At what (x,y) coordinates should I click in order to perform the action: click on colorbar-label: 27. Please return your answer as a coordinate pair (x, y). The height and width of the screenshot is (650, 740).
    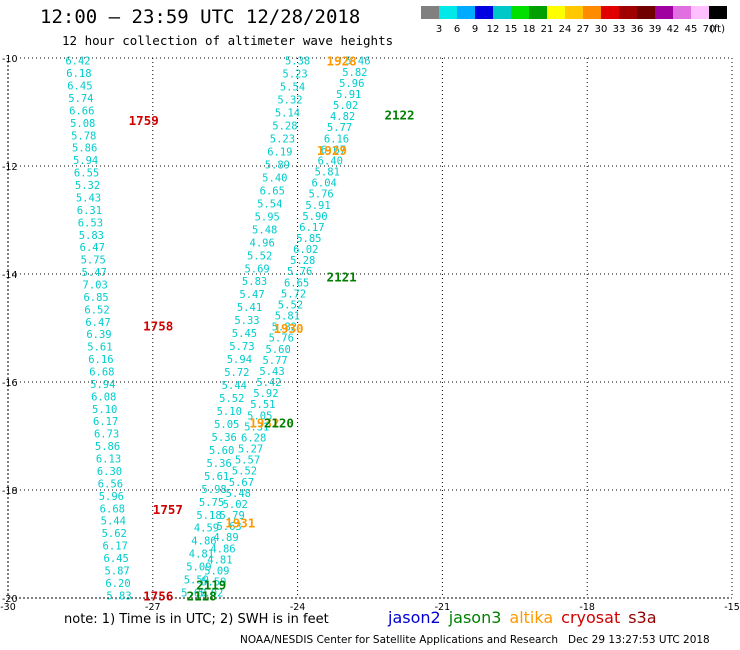
    Looking at the image, I should click on (583, 29).